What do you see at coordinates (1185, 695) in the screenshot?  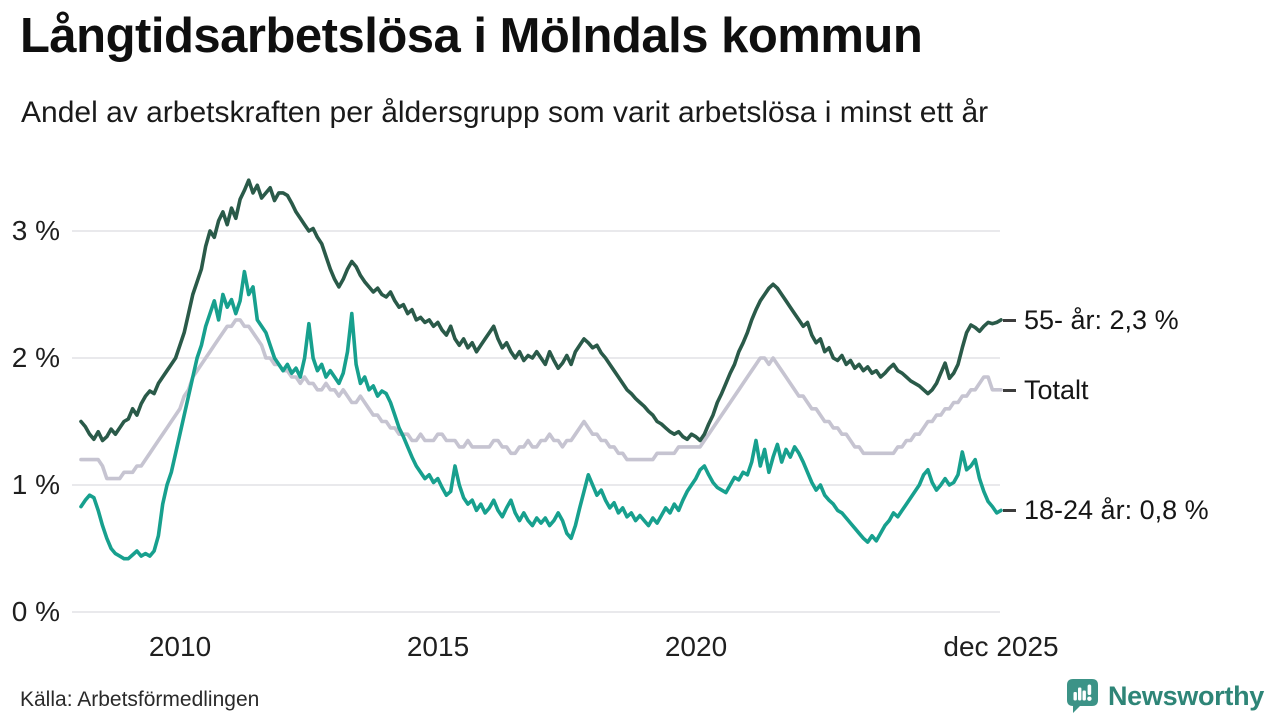 I see `newsworthy-logo-text: Newsworthy` at bounding box center [1185, 695].